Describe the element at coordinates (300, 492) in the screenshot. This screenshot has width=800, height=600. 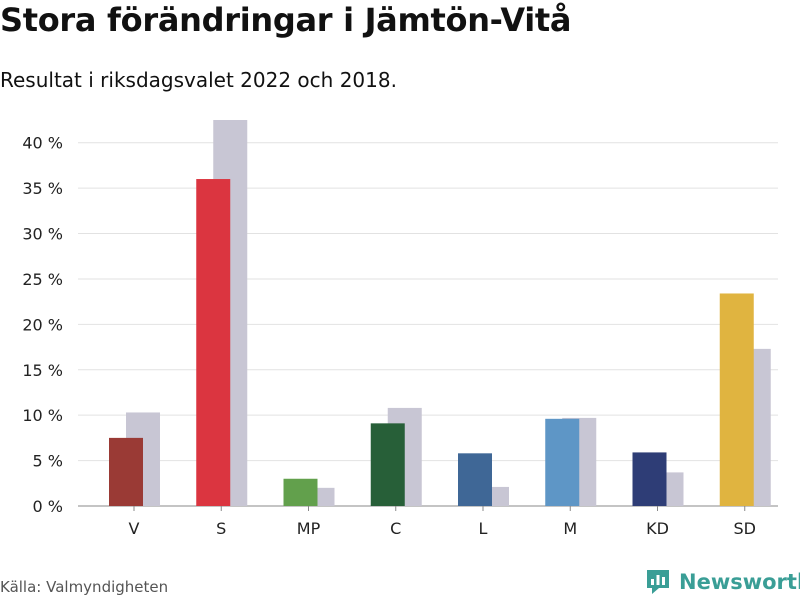
I see `bar-2022-mp` at that location.